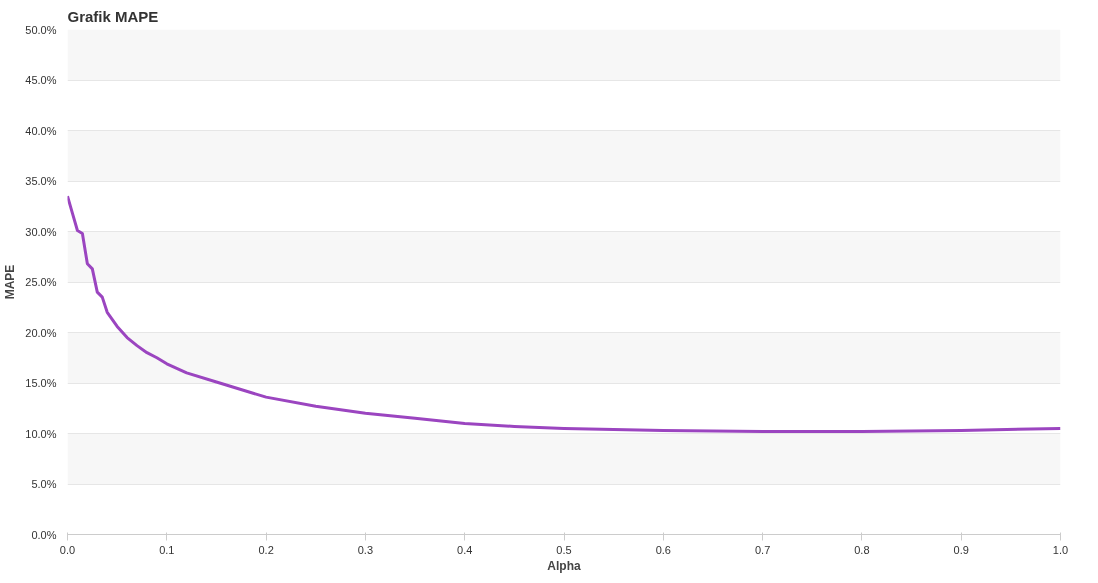 This screenshot has width=1098, height=583. Describe the element at coordinates (266, 549) in the screenshot. I see `x-tick-label: 0.2` at that location.